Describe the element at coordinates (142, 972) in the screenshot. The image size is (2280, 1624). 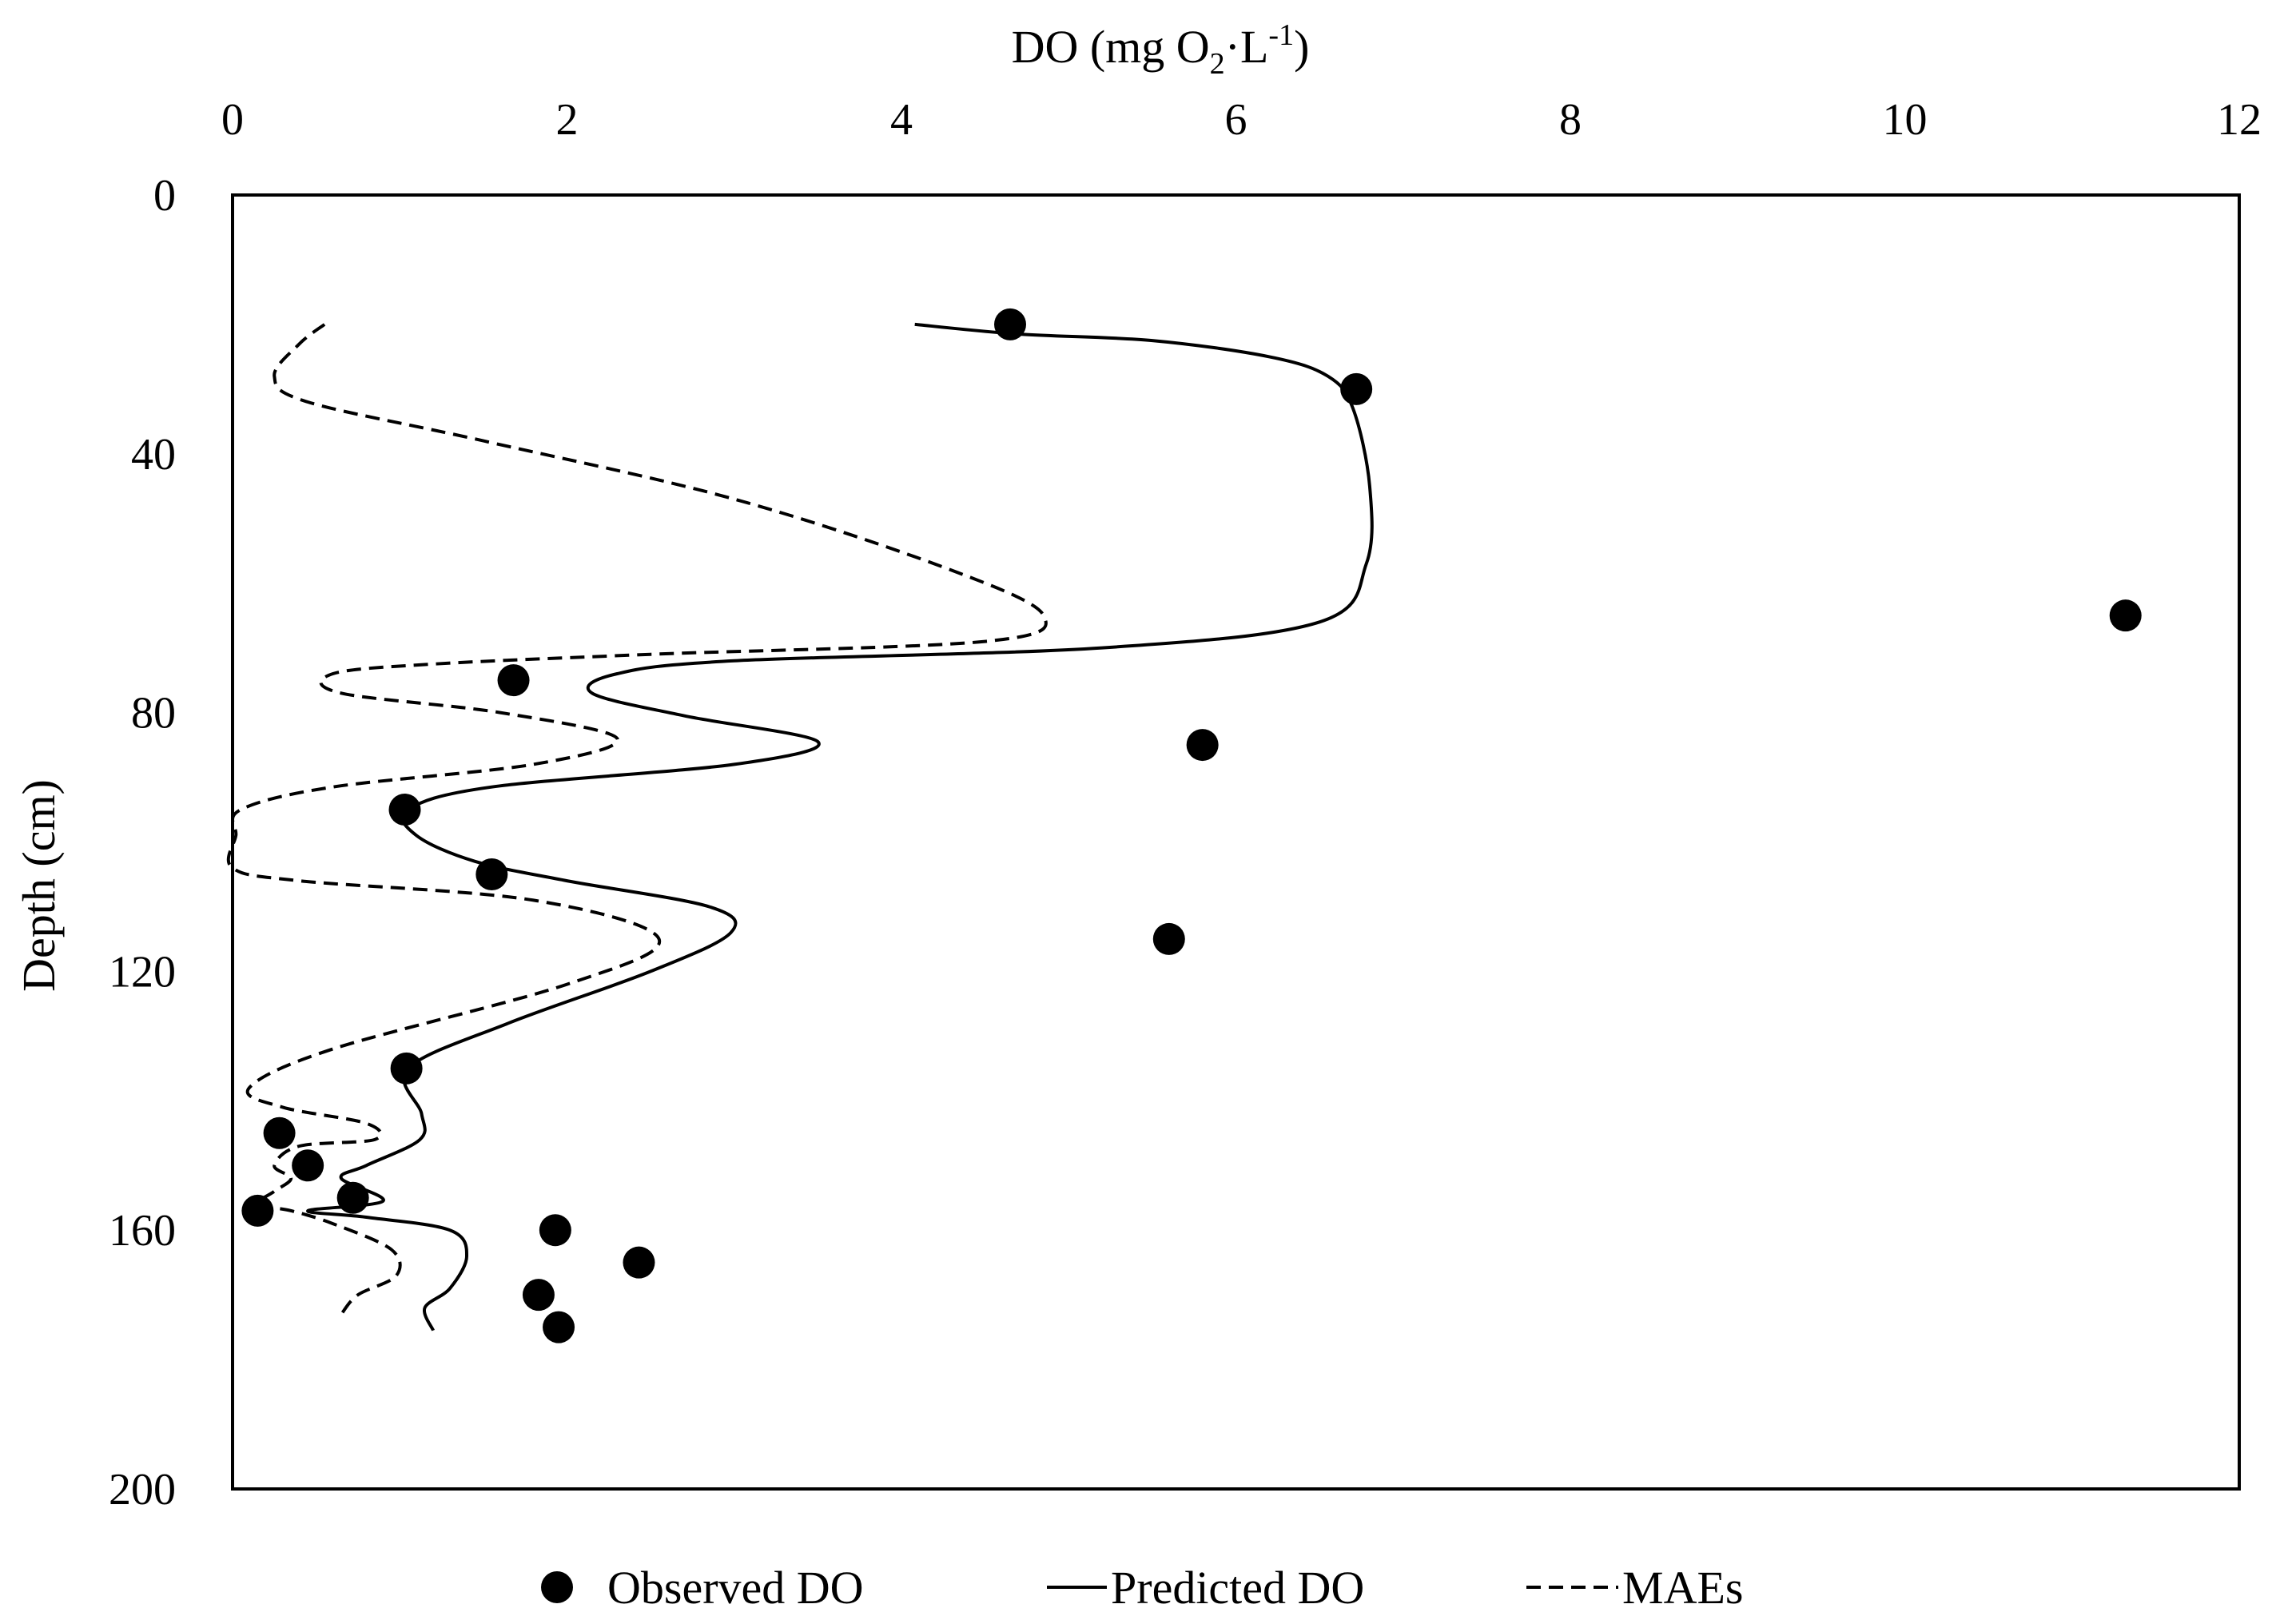
I see `y-tick-label: 120` at that location.